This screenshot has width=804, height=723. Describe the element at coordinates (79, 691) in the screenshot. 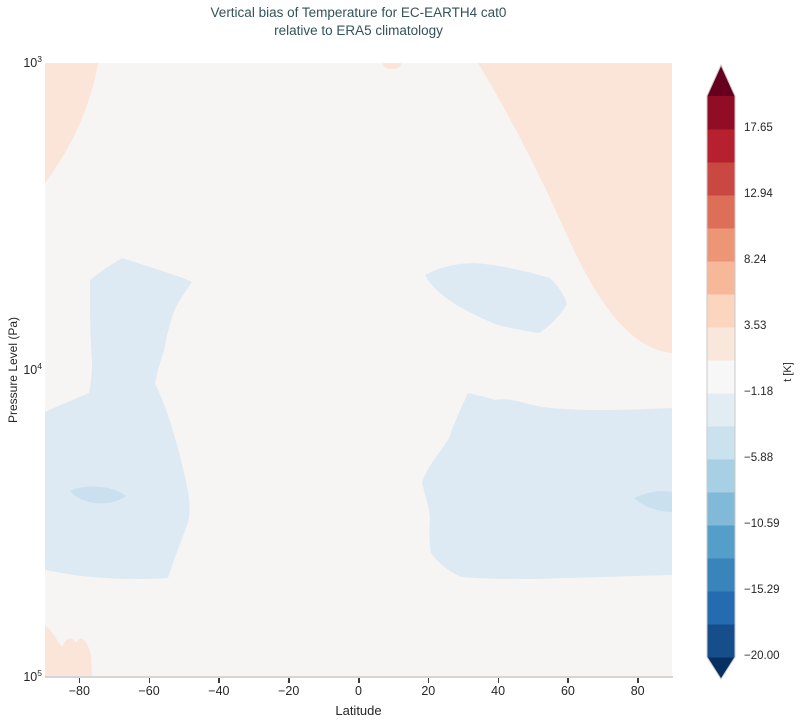

I see `x-tick-label: −80` at that location.